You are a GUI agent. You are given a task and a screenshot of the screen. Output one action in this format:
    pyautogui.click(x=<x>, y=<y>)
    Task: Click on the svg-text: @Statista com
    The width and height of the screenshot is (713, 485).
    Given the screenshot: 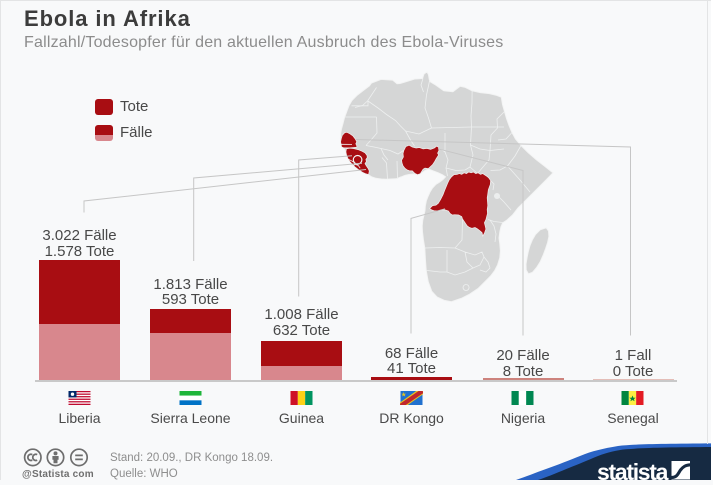 What is the action you would take?
    pyautogui.click(x=58, y=474)
    